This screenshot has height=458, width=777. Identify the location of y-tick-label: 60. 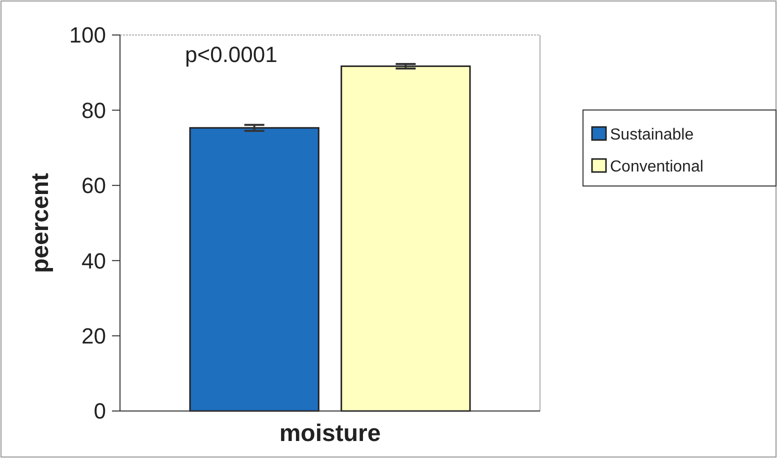
(94, 185).